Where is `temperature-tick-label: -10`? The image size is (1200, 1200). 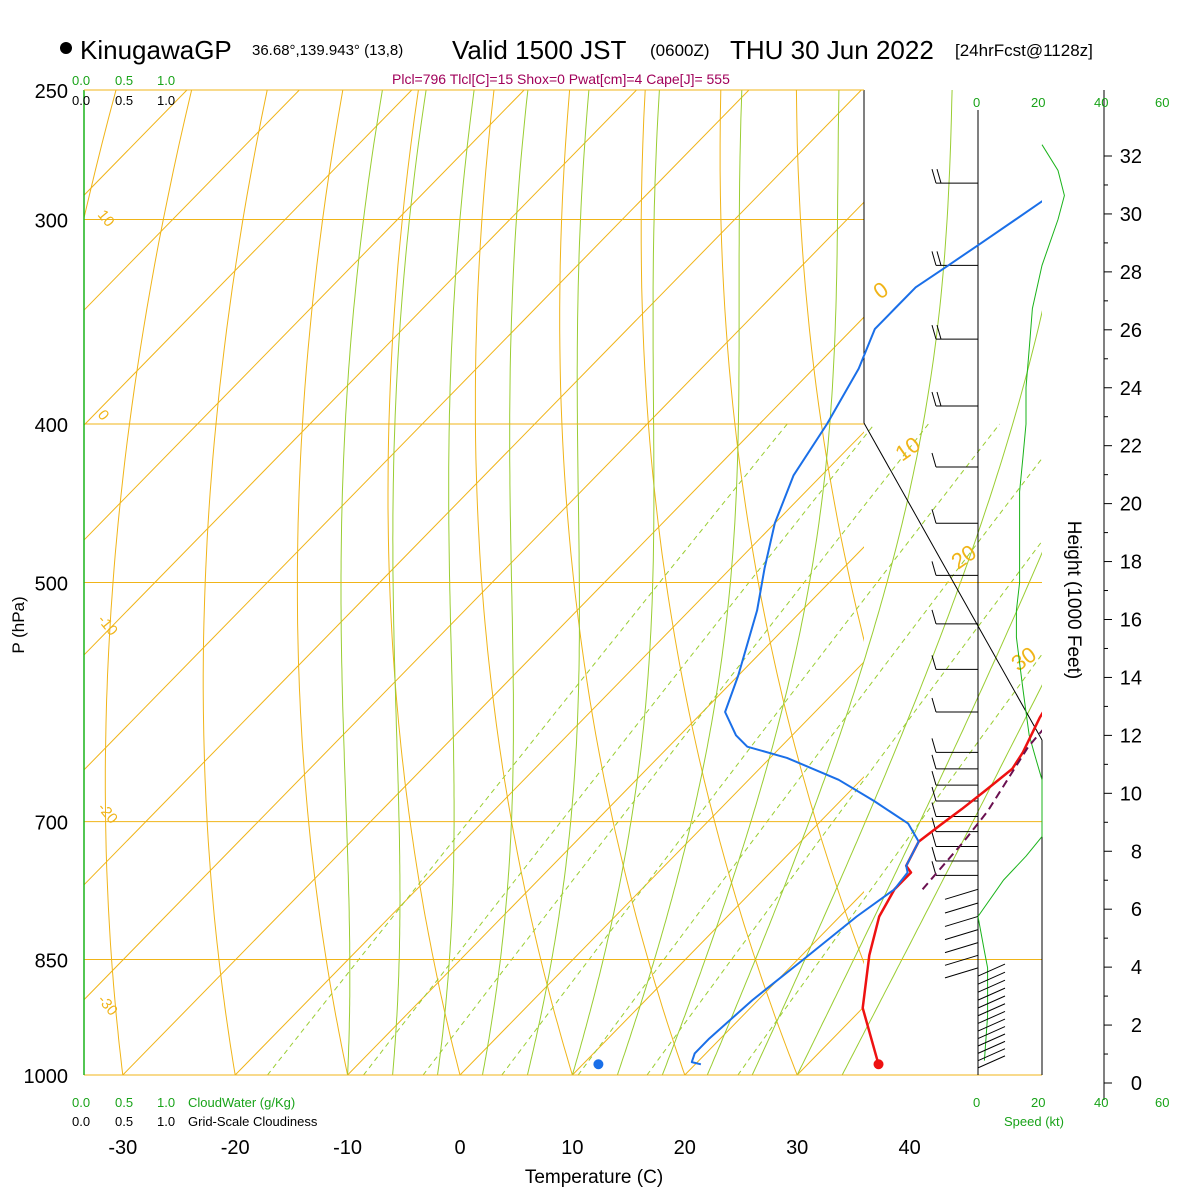
temperature-tick-label: -10 is located at coordinates (347, 1148).